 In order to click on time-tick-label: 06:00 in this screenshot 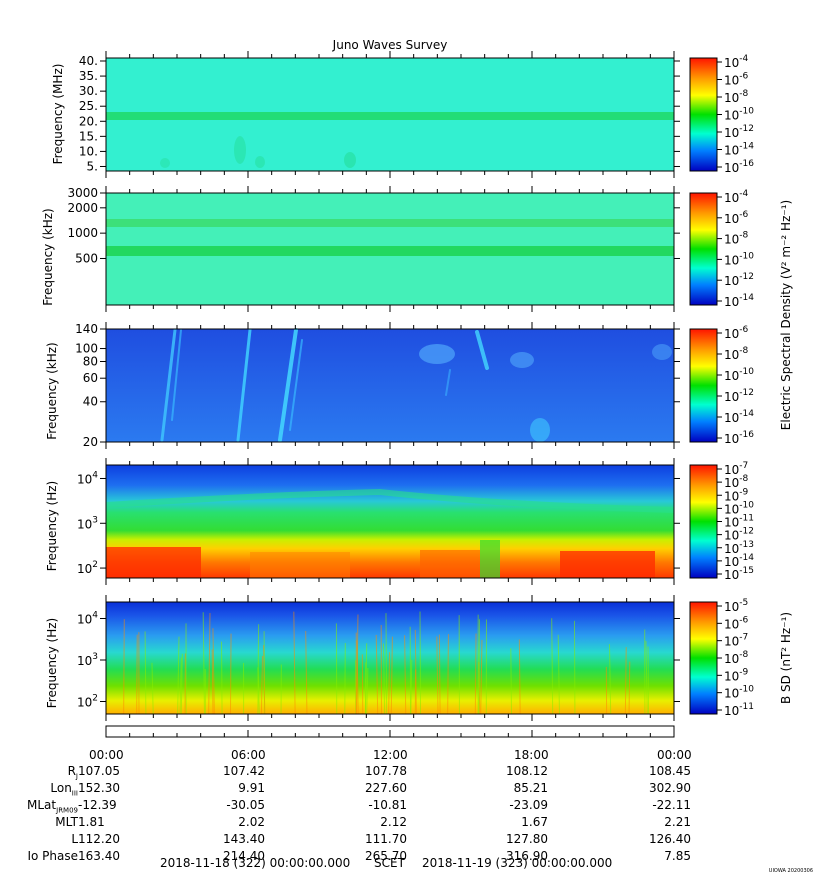, I will do `click(248, 755)`.